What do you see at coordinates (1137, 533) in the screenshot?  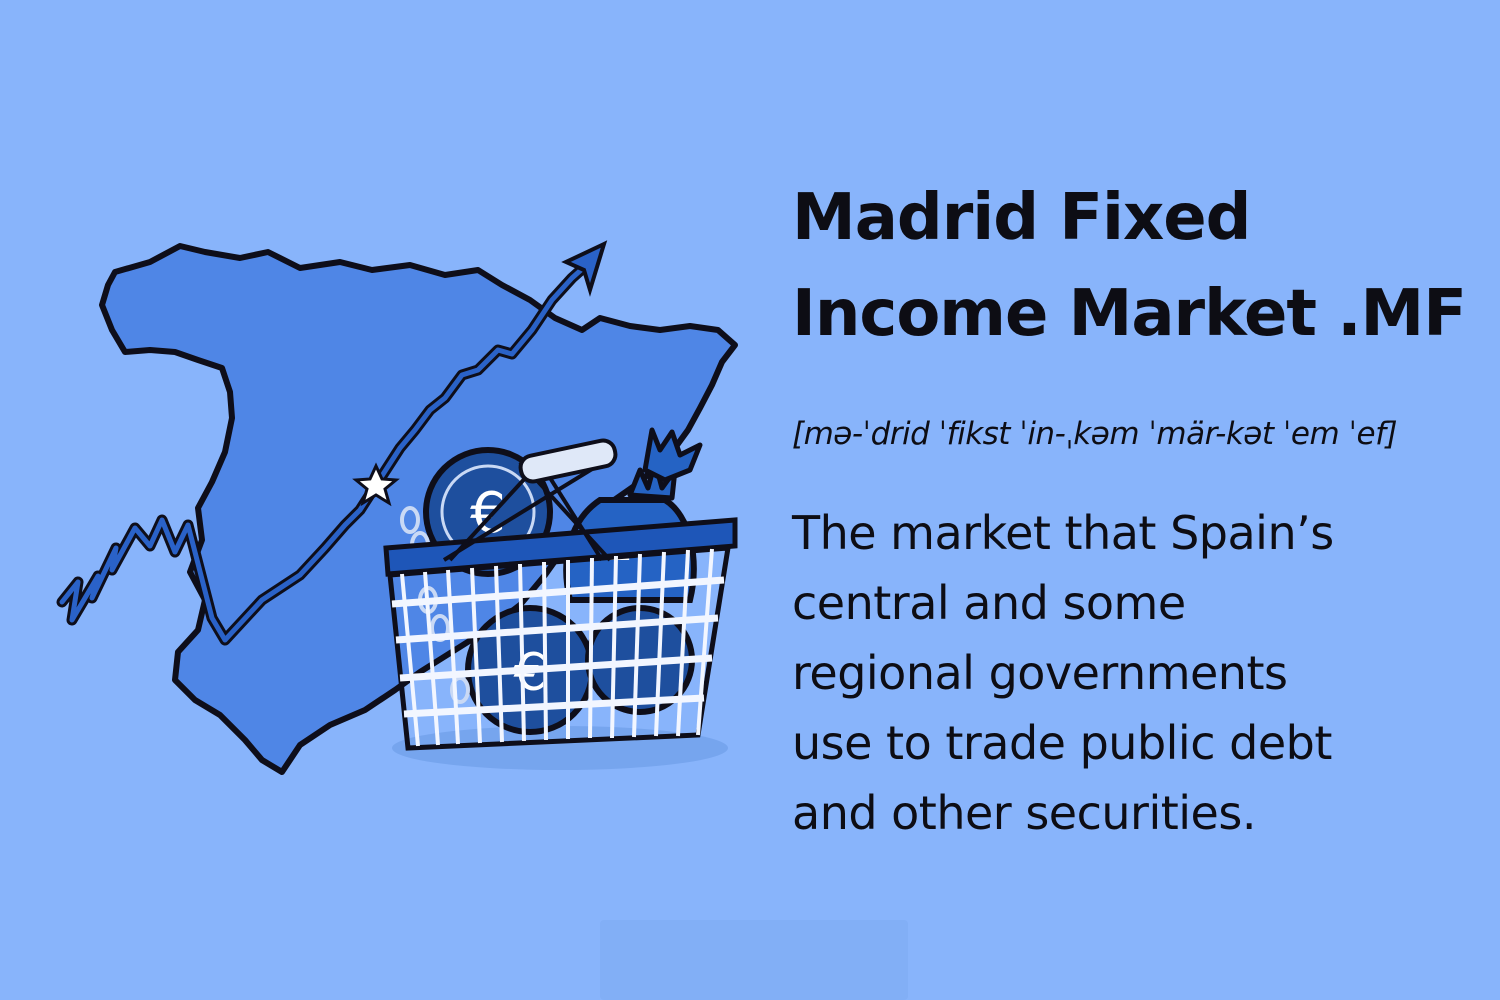 I see `definition-line: The market that Spain’s` at bounding box center [1137, 533].